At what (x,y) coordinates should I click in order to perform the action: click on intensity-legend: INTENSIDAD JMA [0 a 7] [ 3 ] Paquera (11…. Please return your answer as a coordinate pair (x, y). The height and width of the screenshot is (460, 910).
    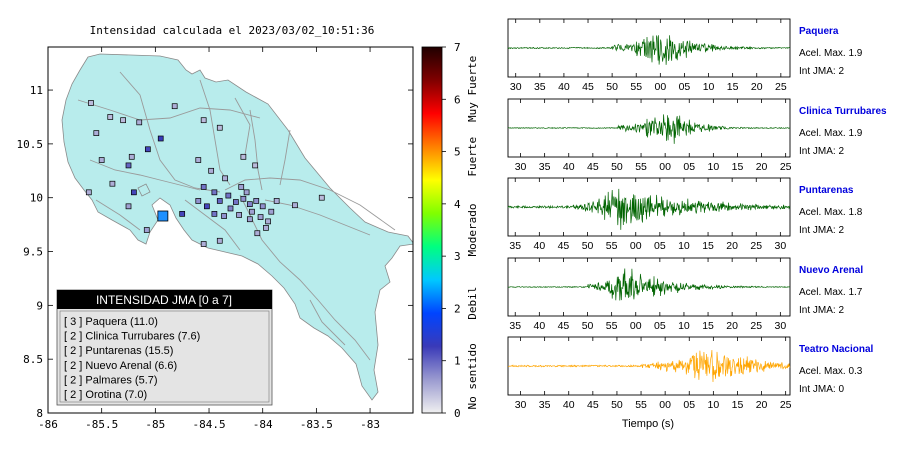
    Looking at the image, I should click on (164, 347).